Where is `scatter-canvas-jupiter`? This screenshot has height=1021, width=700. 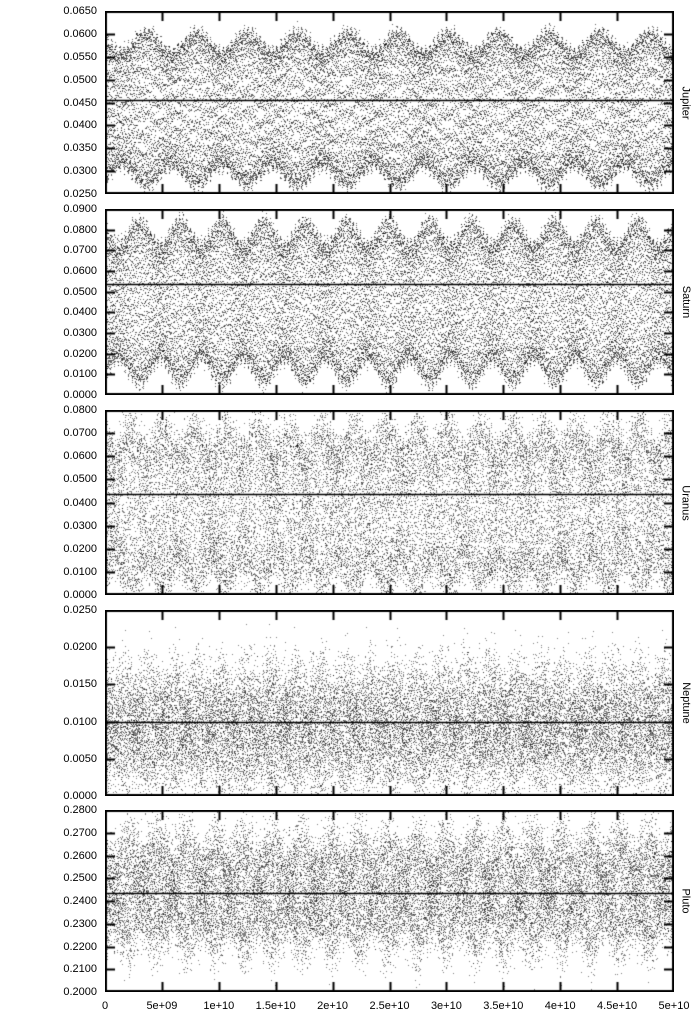 scatter-canvas-jupiter is located at coordinates (389, 102).